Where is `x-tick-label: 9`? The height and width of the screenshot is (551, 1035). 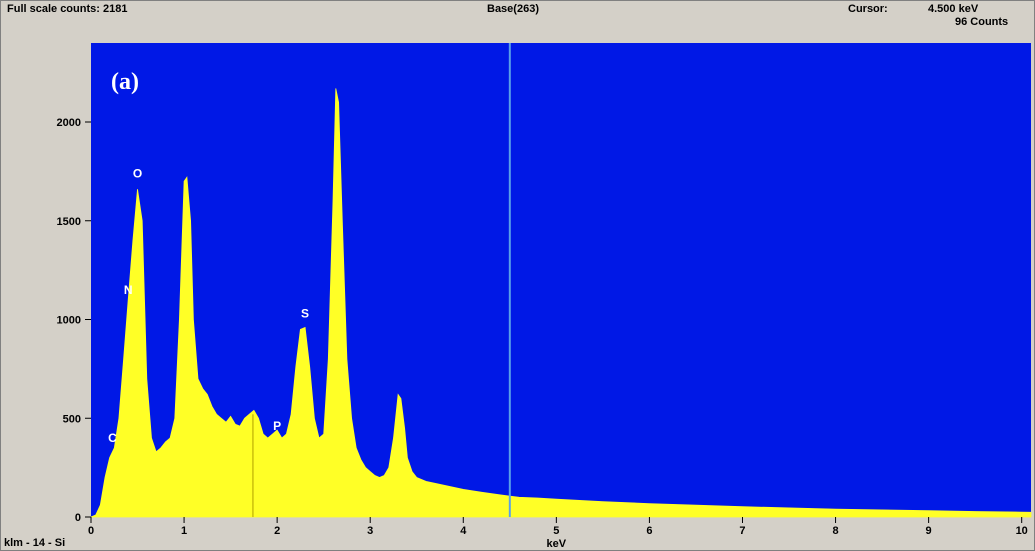 x-tick-label: 9 is located at coordinates (929, 531).